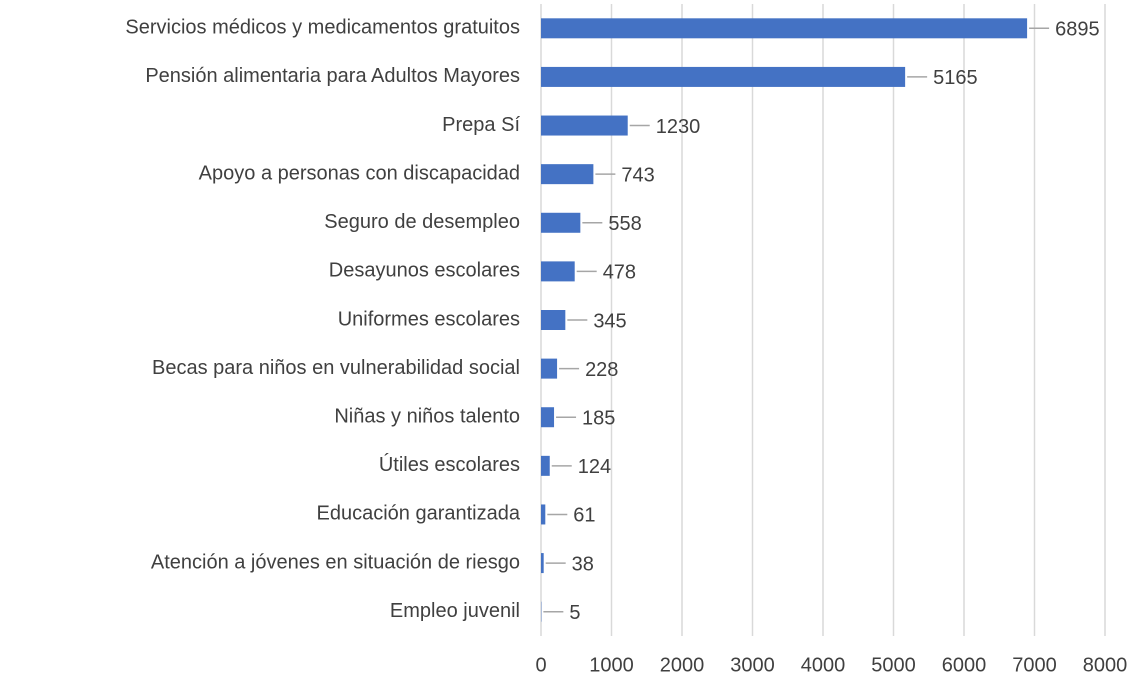 The image size is (1132, 680). Describe the element at coordinates (594, 467) in the screenshot. I see `data-label: 124` at that location.